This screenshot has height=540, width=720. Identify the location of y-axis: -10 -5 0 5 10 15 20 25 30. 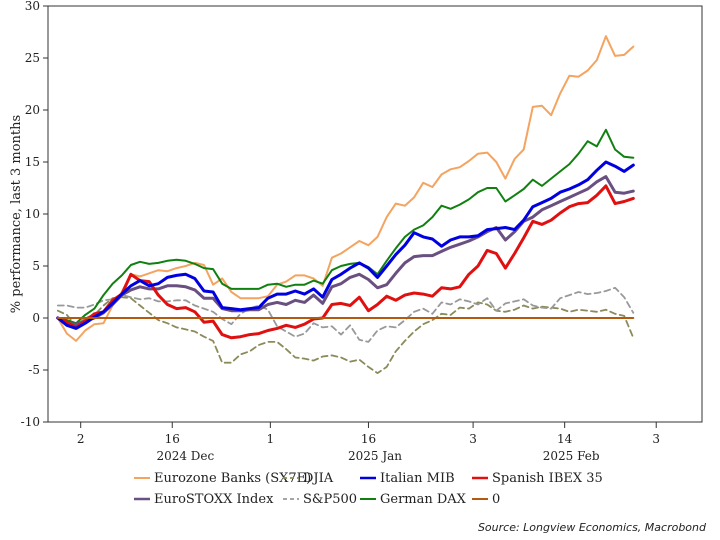
(34, 214).